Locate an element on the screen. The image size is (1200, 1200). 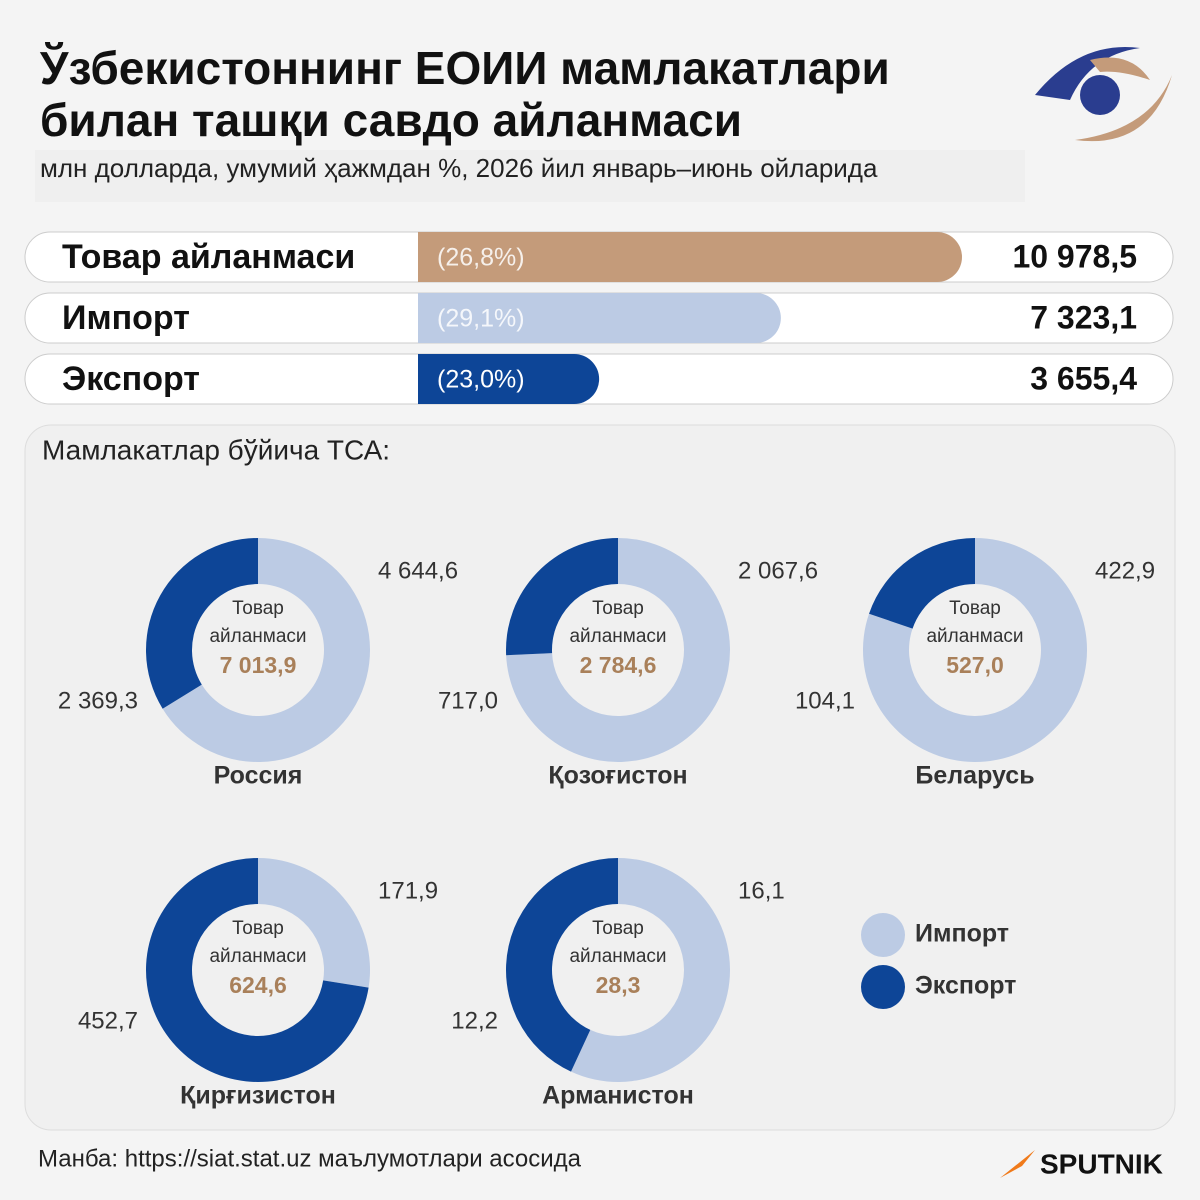
export-label: 452,7 is located at coordinates (108, 1020).